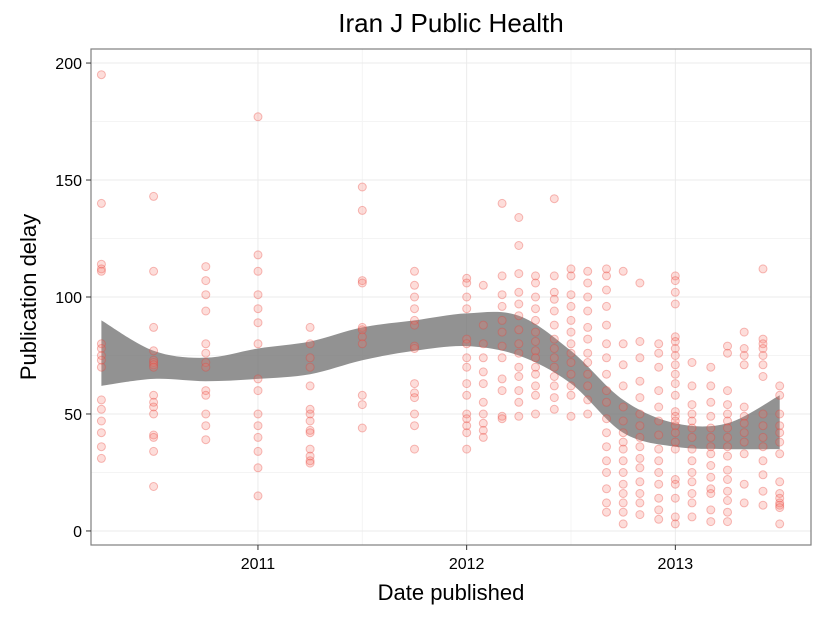 The height and width of the screenshot is (618, 825). What do you see at coordinates (451, 592) in the screenshot?
I see `x-axis-title: Date published` at bounding box center [451, 592].